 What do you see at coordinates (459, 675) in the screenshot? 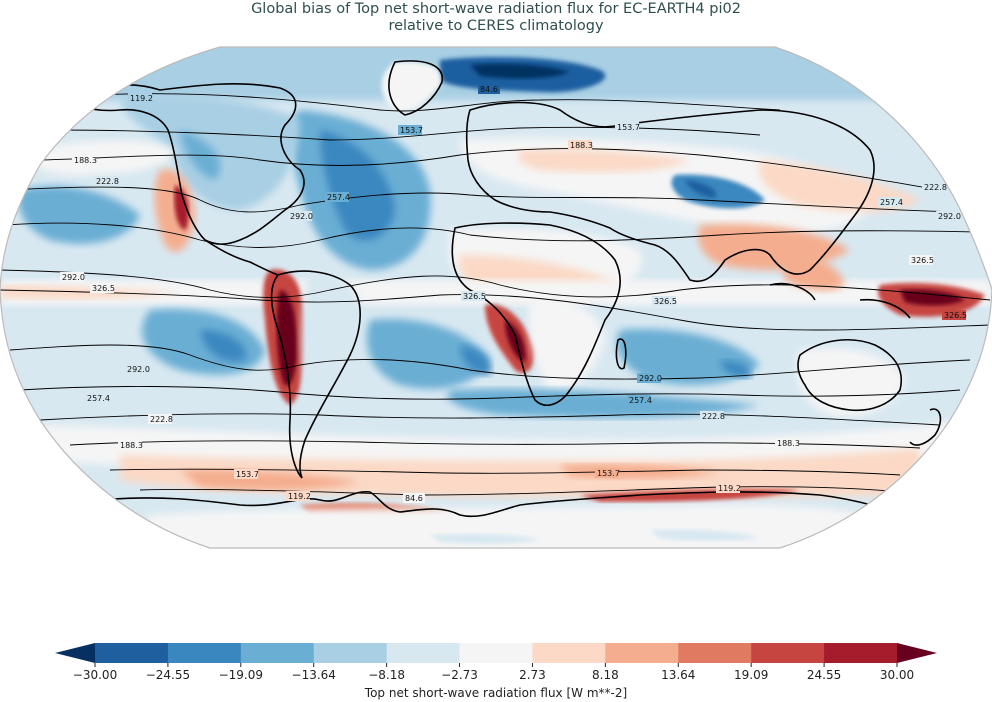
I see `colorbar-tick-label: −2.73` at bounding box center [459, 675].